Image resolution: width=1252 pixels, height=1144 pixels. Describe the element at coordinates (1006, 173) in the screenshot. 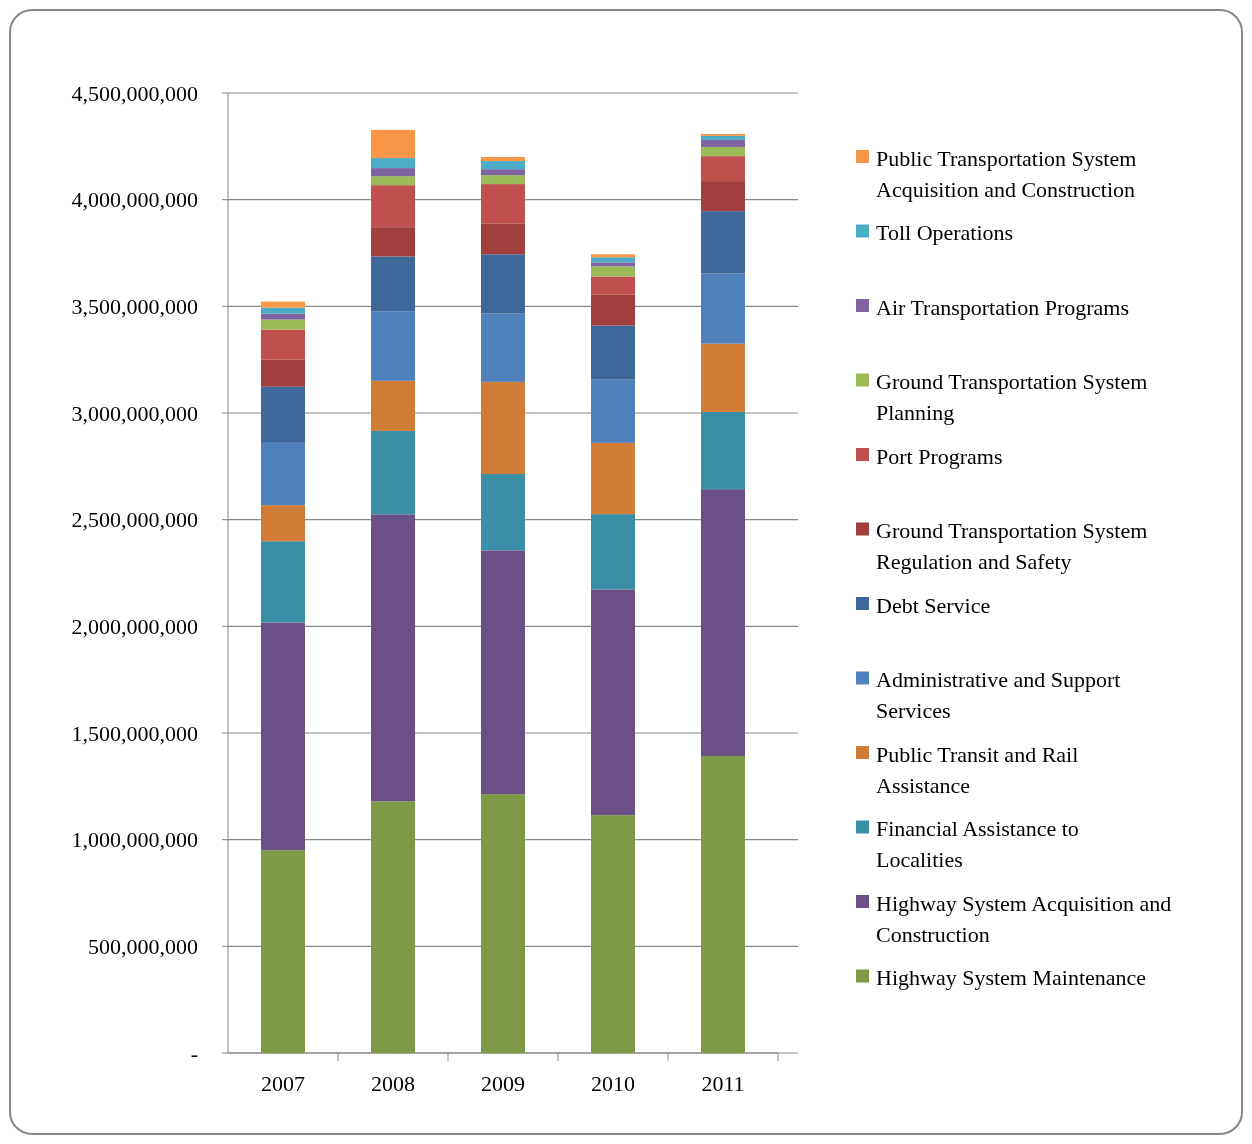

I see `legend-label: Public Transportation System Acquisition and Construction` at that location.